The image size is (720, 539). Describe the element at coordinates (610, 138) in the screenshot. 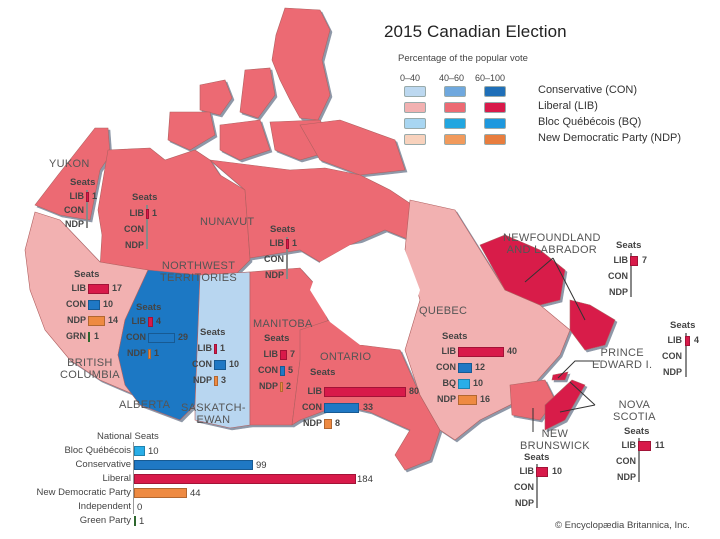

I see `legend-label-ndp: New Democratic Party (NDP)` at that location.